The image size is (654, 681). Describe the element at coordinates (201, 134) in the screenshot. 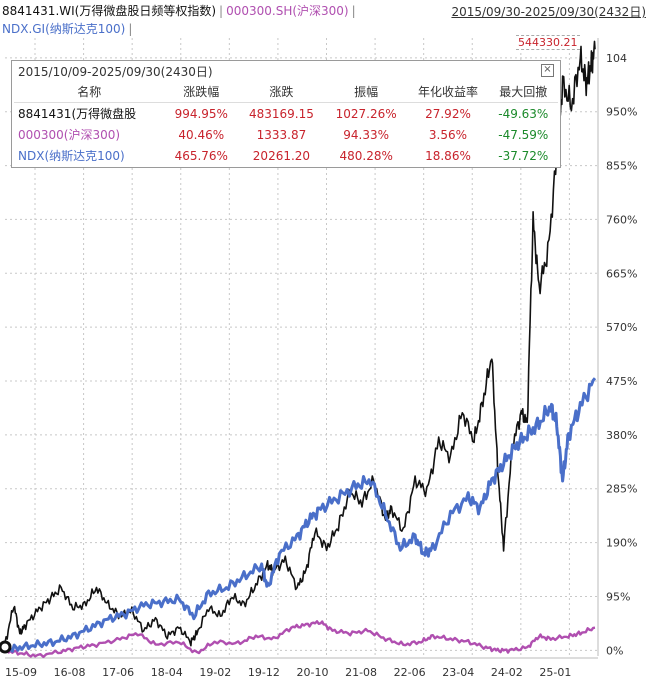

I see `row-pct: 40.46%` at that location.